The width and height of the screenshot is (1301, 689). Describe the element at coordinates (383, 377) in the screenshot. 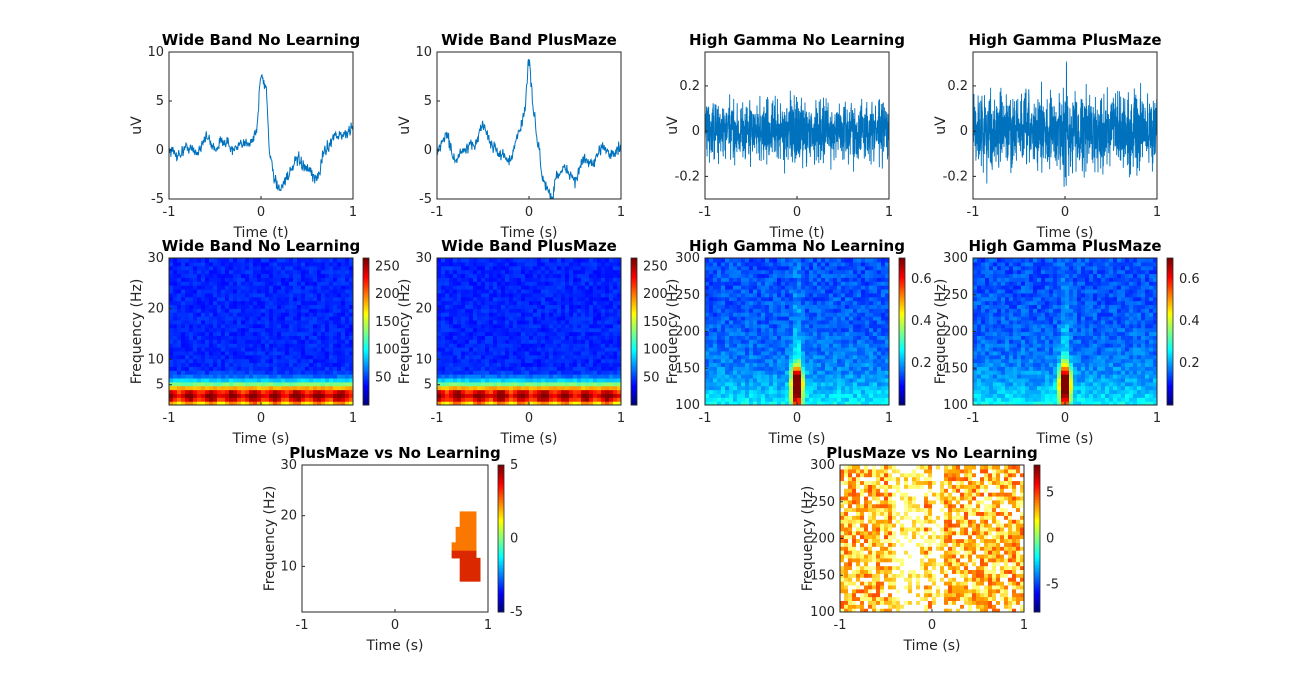

I see `colorbar-tick-label: 50` at that location.